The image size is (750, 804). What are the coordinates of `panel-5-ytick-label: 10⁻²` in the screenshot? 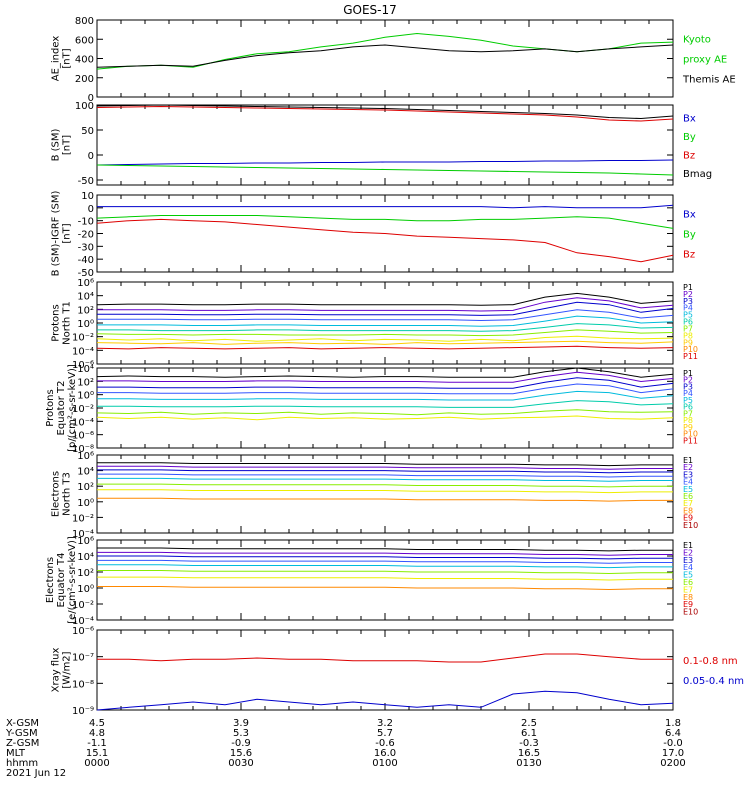 It's located at (83, 409).